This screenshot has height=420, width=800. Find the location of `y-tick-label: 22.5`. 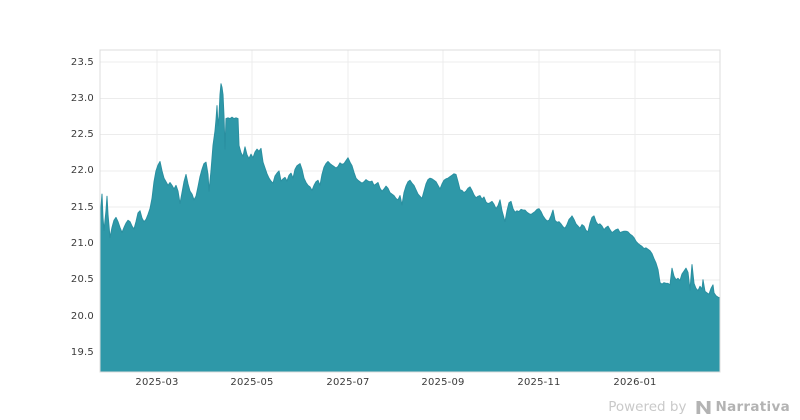

y-tick-label: 22.5 is located at coordinates (82, 135).